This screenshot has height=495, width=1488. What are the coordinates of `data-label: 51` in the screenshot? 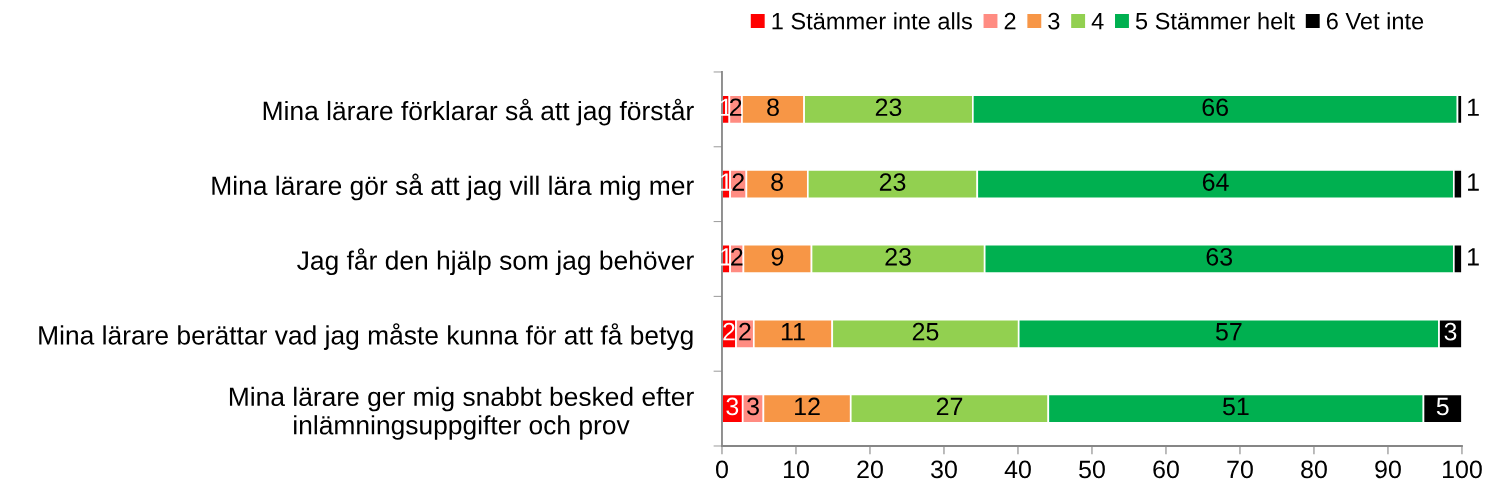 It's located at (1235, 406).